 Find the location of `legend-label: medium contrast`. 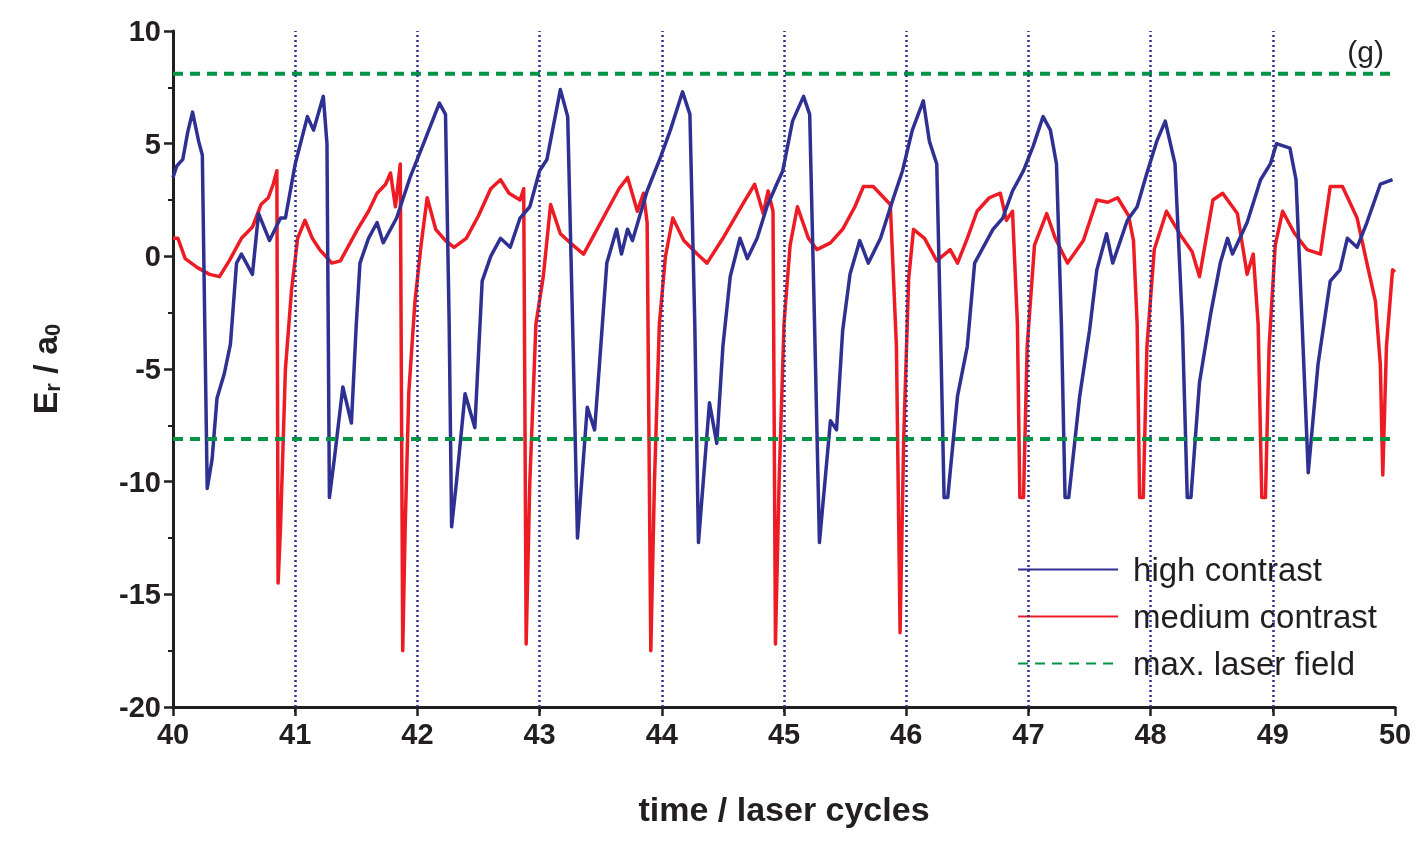

legend-label: medium contrast is located at coordinates (1255, 616).